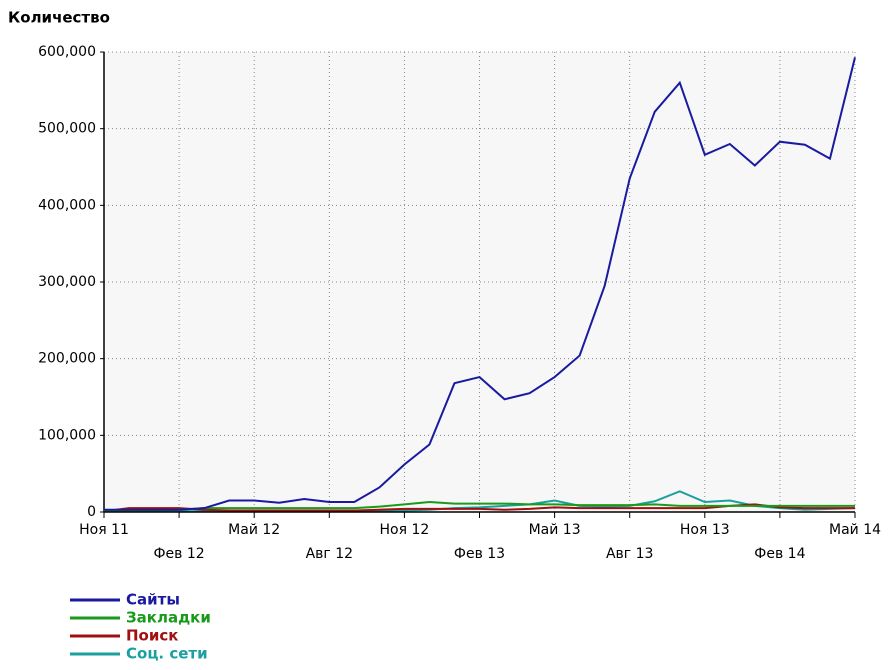 The width and height of the screenshot is (892, 670). What do you see at coordinates (67, 282) in the screenshot?
I see `y-tick-label: 300,000` at bounding box center [67, 282].